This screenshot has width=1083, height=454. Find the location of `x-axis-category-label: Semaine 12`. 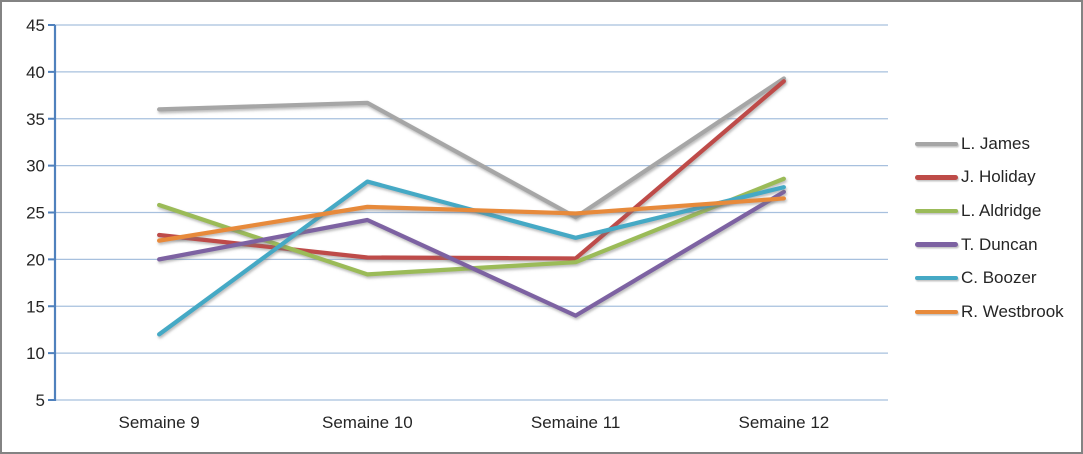

x-axis-category-label: Semaine 12 is located at coordinates (784, 422).